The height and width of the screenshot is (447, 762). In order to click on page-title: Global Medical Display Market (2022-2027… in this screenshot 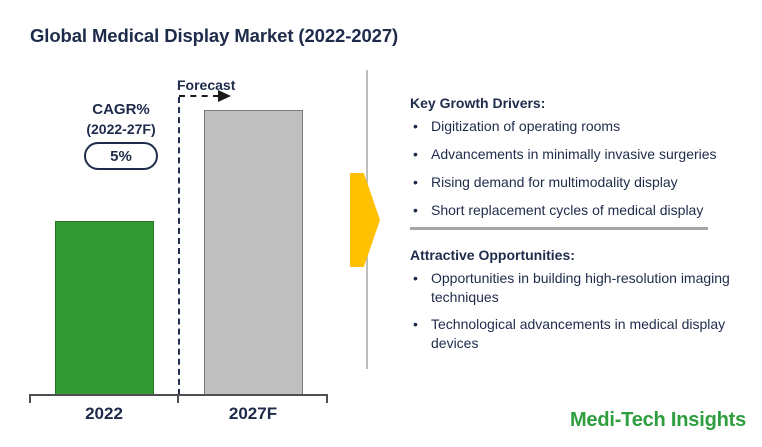, I will do `click(214, 35)`.